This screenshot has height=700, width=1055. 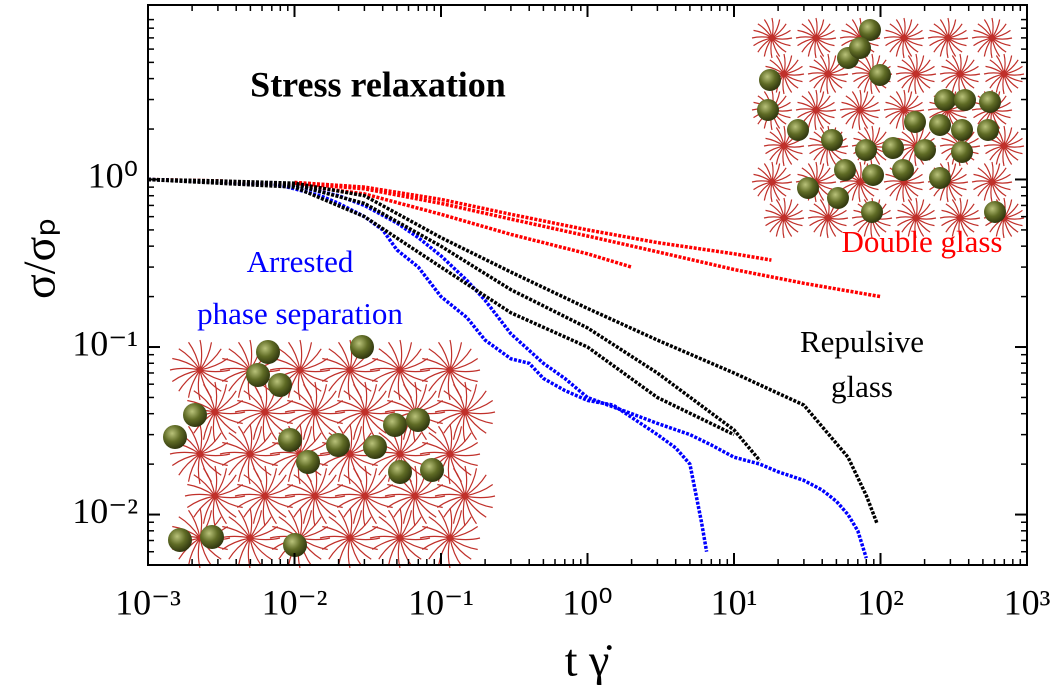 I want to click on annotation: Double glass, so click(x=921, y=241).